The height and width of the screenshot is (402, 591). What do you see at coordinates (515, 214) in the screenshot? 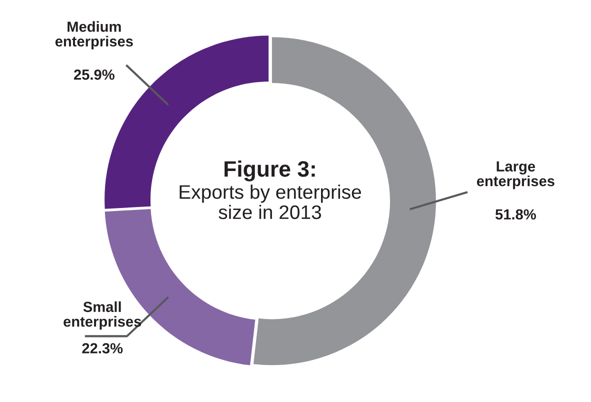
I see `data-label: 51.8%` at bounding box center [515, 214].